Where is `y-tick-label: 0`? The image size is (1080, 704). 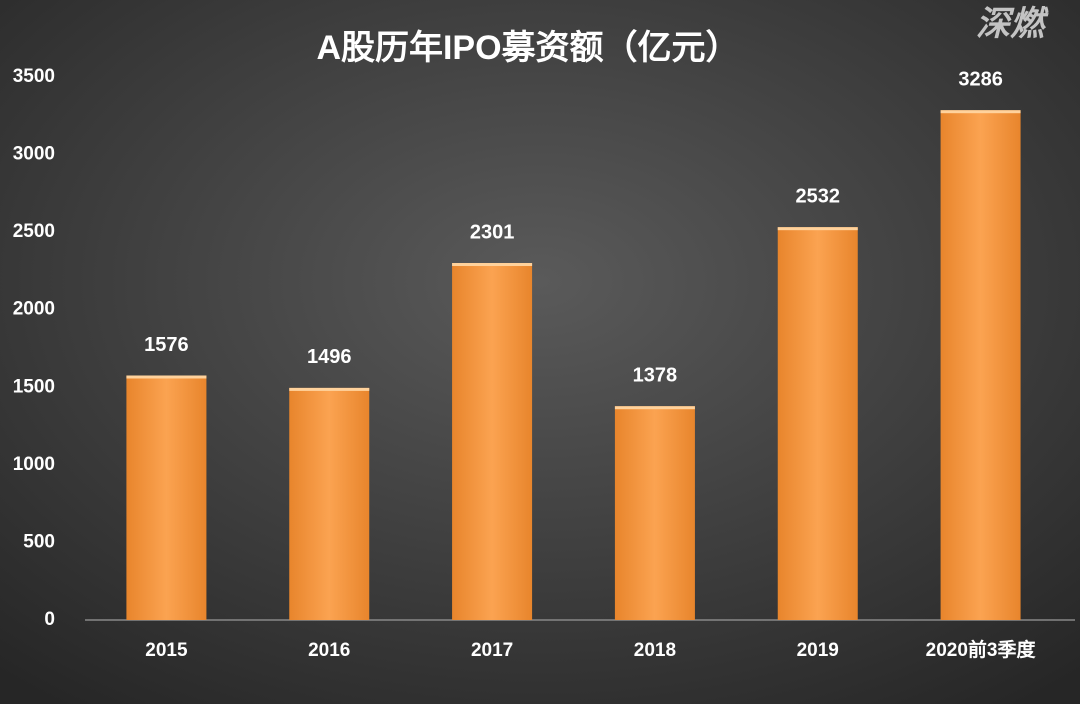
y-tick-label: 0 is located at coordinates (49, 619).